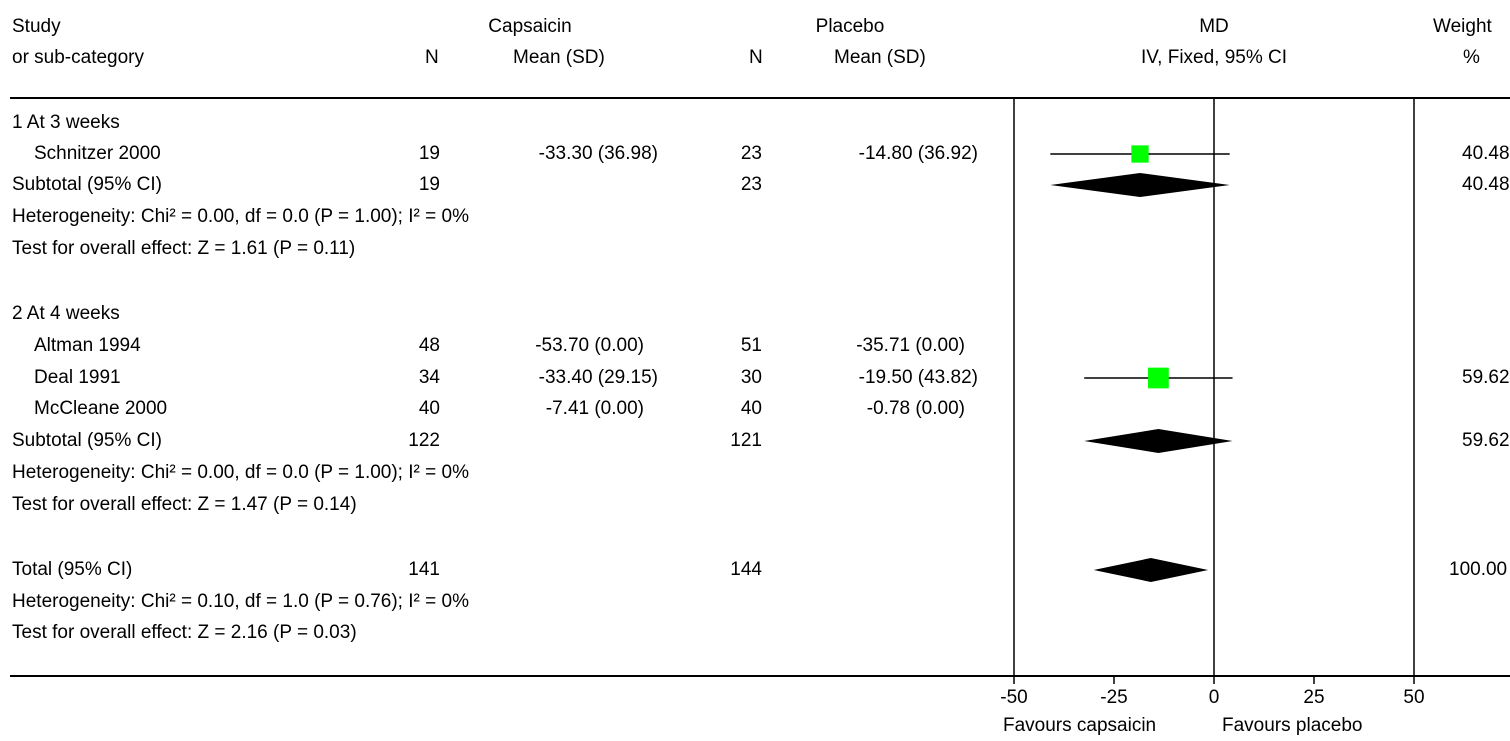  What do you see at coordinates (530, 26) in the screenshot?
I see `treatment-group-header: Capsaicin` at bounding box center [530, 26].